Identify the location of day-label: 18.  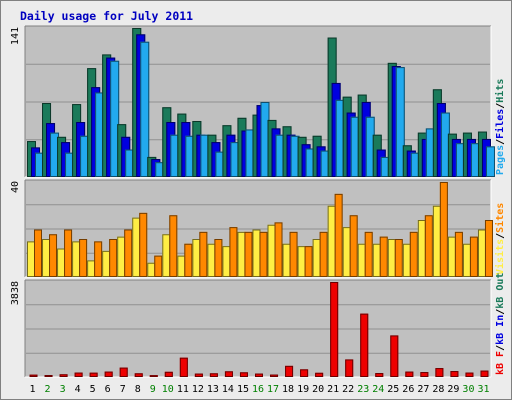
(288, 389).